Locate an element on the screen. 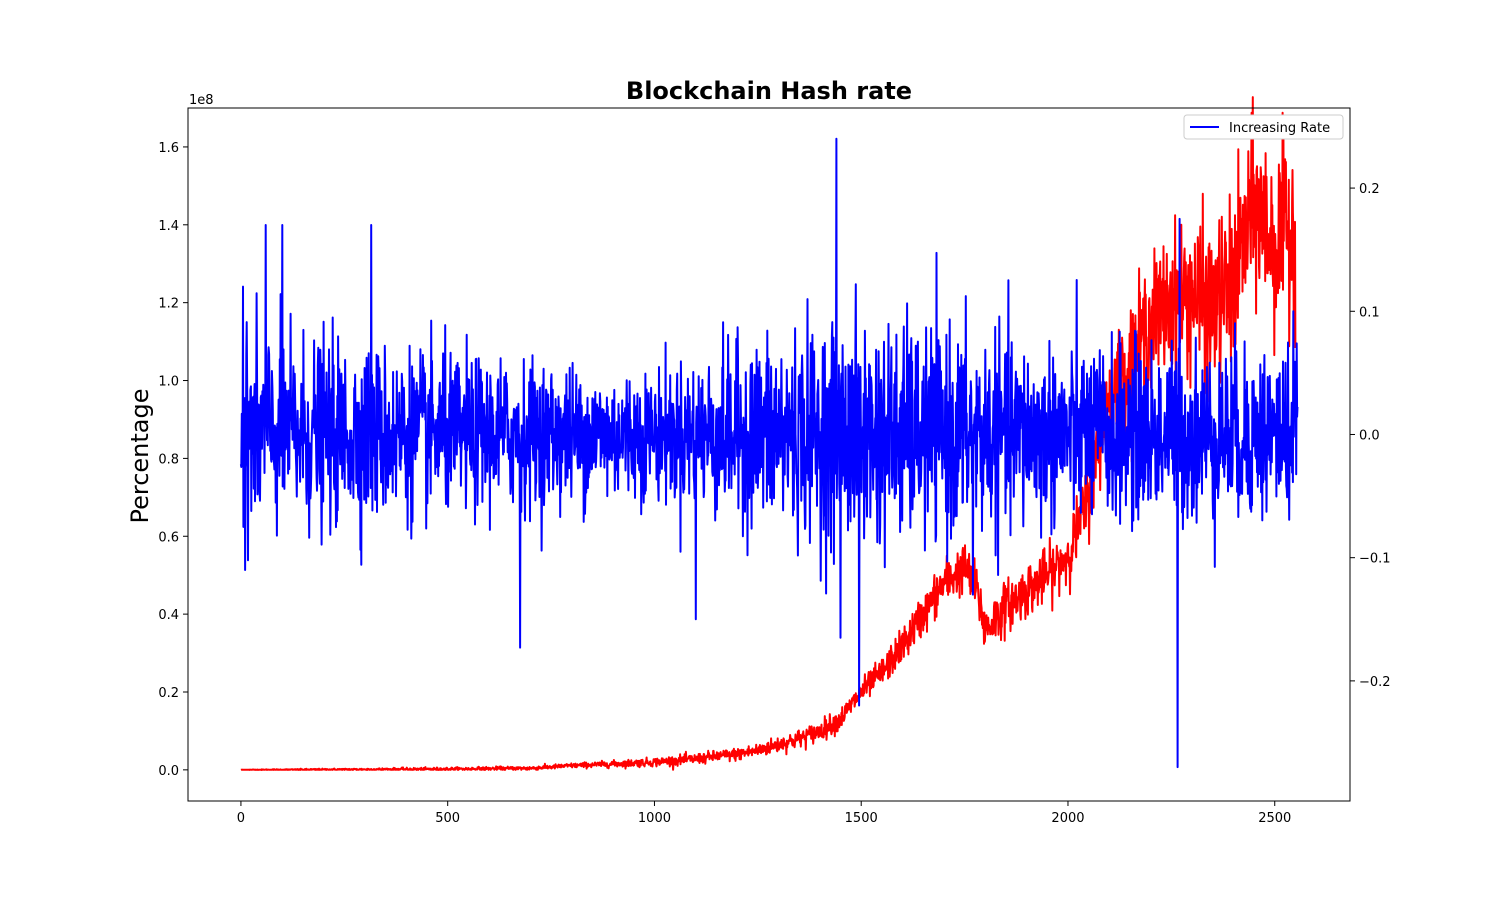 The image size is (1500, 900). y-left-tick-label: 0.4 is located at coordinates (168, 615).